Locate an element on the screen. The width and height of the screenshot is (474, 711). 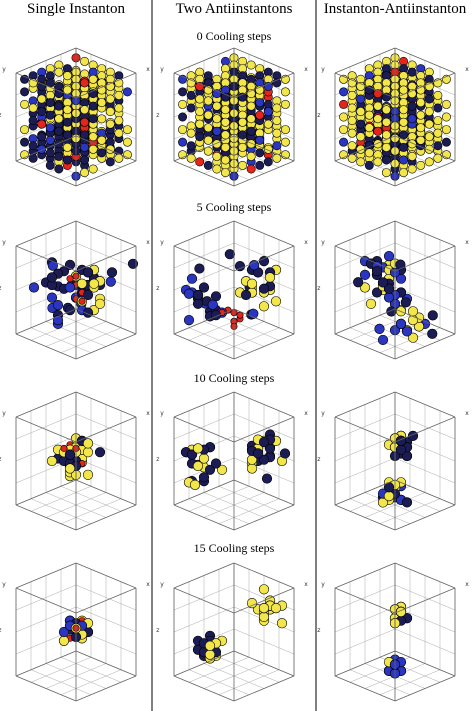
axis-label: z is located at coordinates (0, 630).